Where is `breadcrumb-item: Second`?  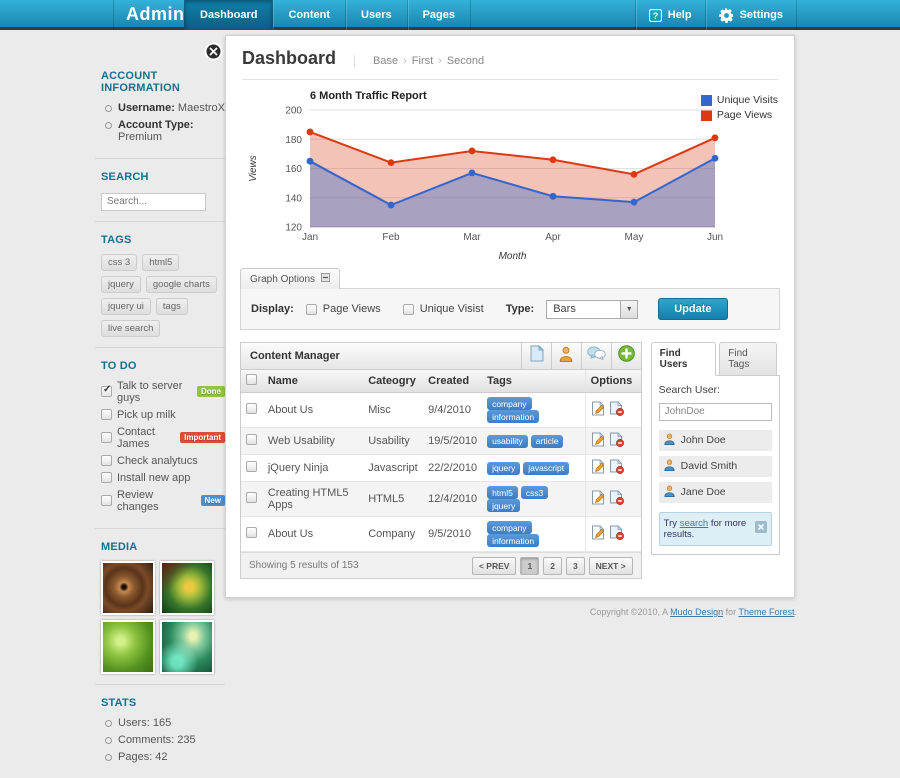 breadcrumb-item: Second is located at coordinates (465, 61).